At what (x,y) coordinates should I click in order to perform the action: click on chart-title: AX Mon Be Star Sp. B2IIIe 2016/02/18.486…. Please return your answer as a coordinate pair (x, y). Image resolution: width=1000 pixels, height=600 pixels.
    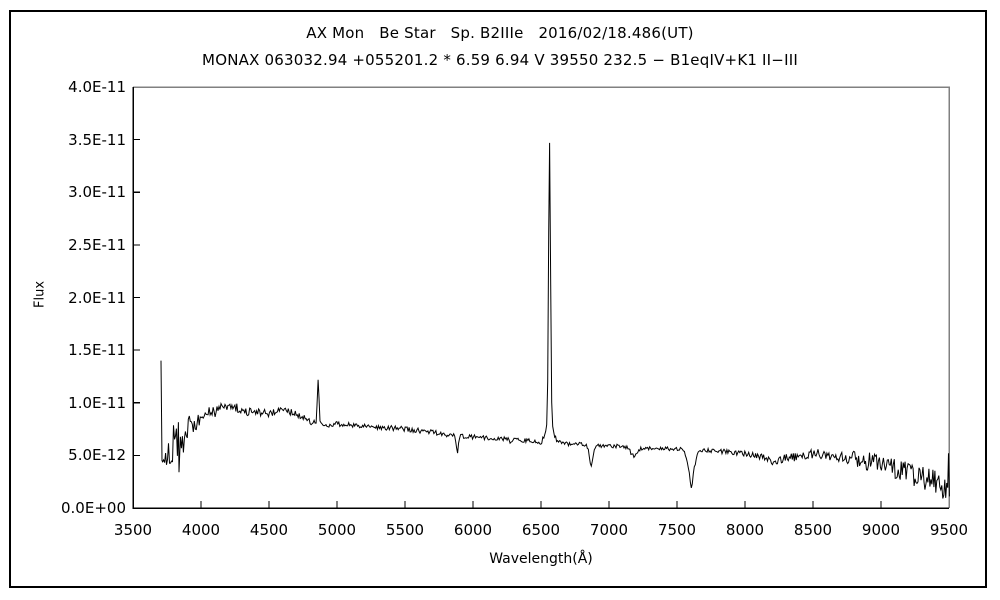
    Looking at the image, I should click on (500, 33).